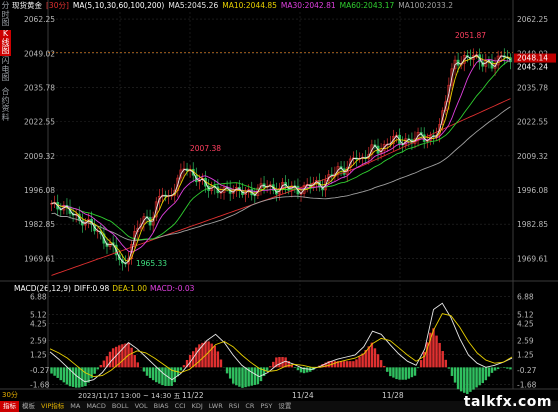 This screenshot has height=412, width=558. What do you see at coordinates (180, 406) in the screenshot?
I see `indicator-tab: CCI` at bounding box center [180, 406].